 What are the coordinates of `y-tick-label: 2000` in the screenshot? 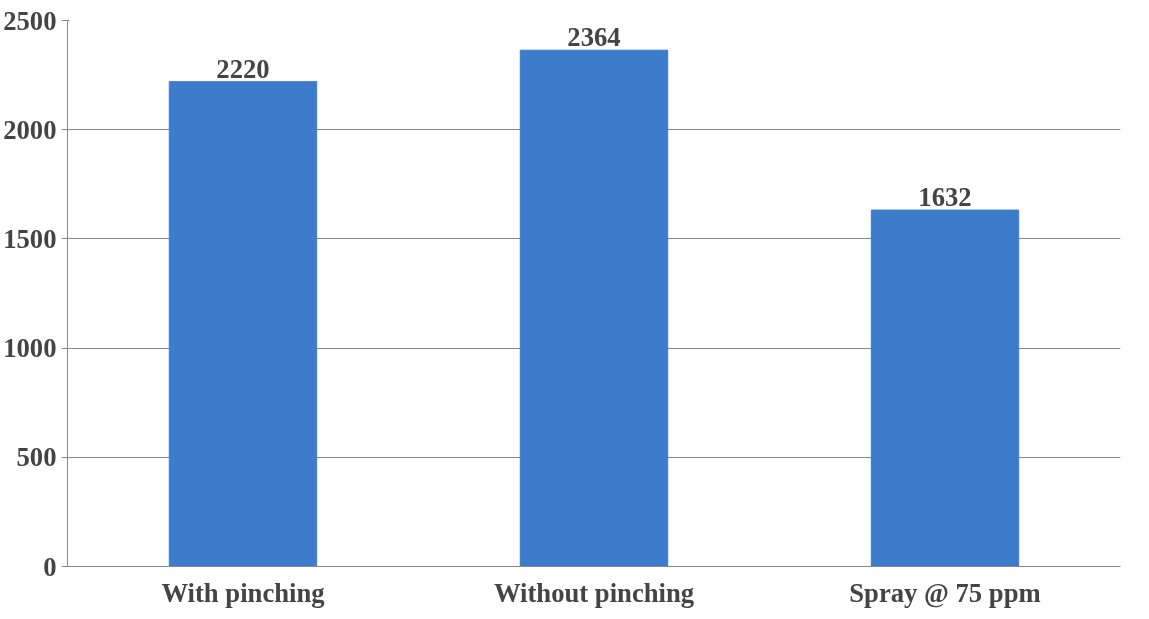 It's located at (30, 129).